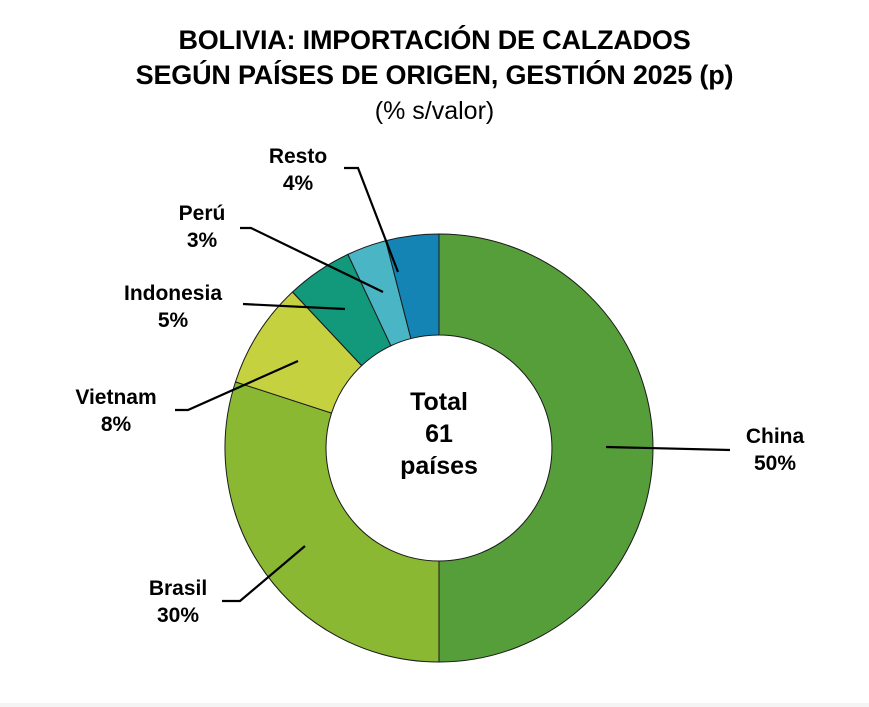 The width and height of the screenshot is (869, 707). What do you see at coordinates (372, 219) in the screenshot?
I see `leader-line-resto` at bounding box center [372, 219].